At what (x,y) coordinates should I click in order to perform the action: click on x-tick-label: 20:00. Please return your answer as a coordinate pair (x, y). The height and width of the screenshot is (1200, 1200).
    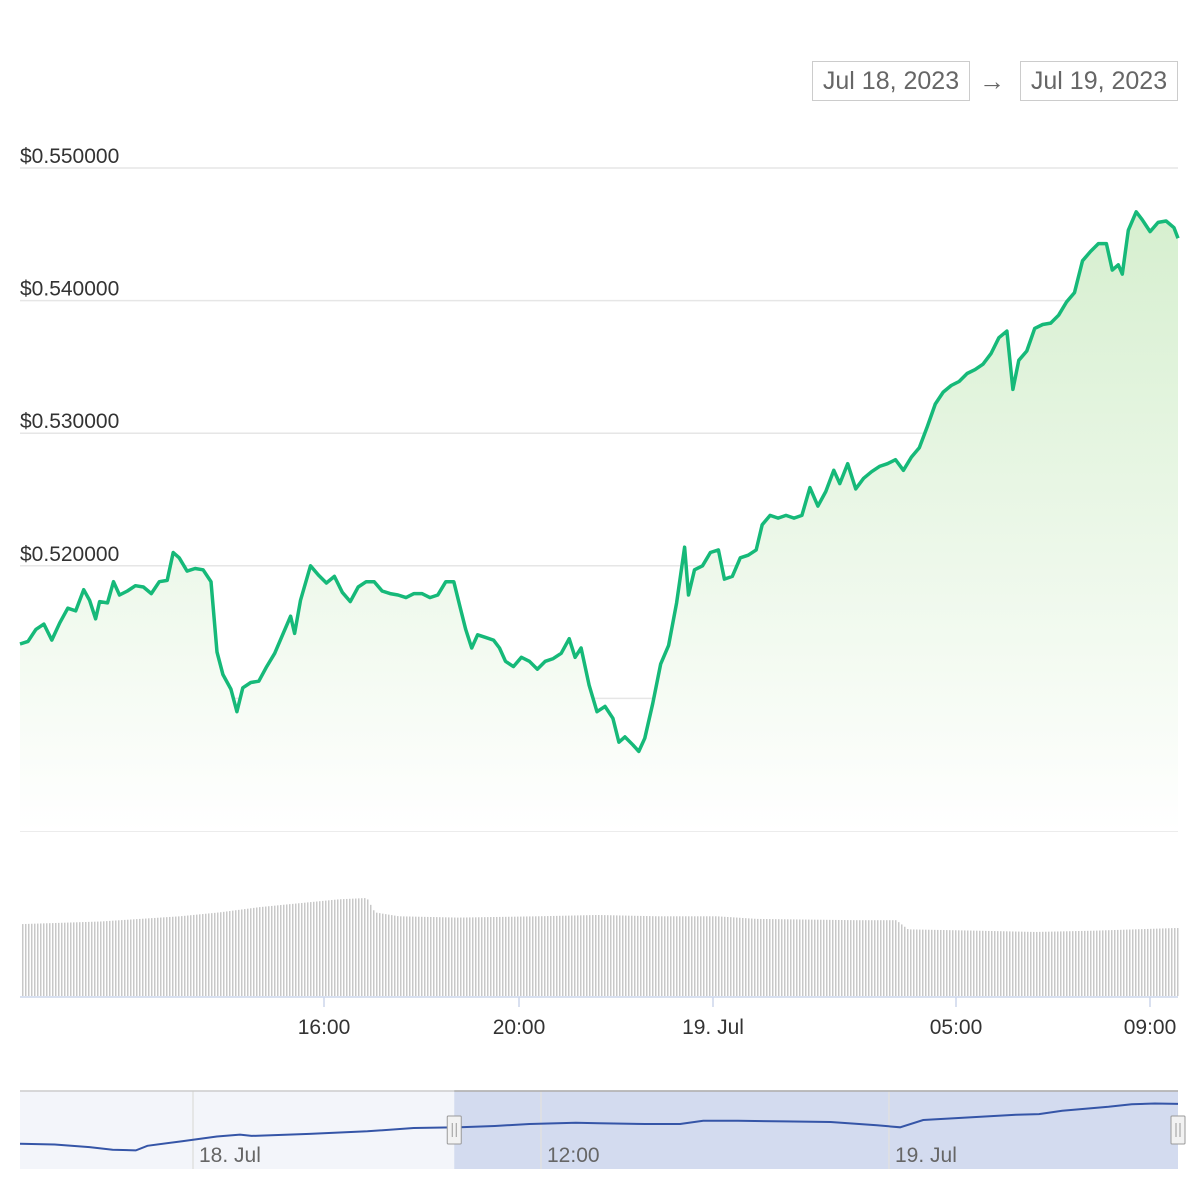
    Looking at the image, I should click on (519, 1027).